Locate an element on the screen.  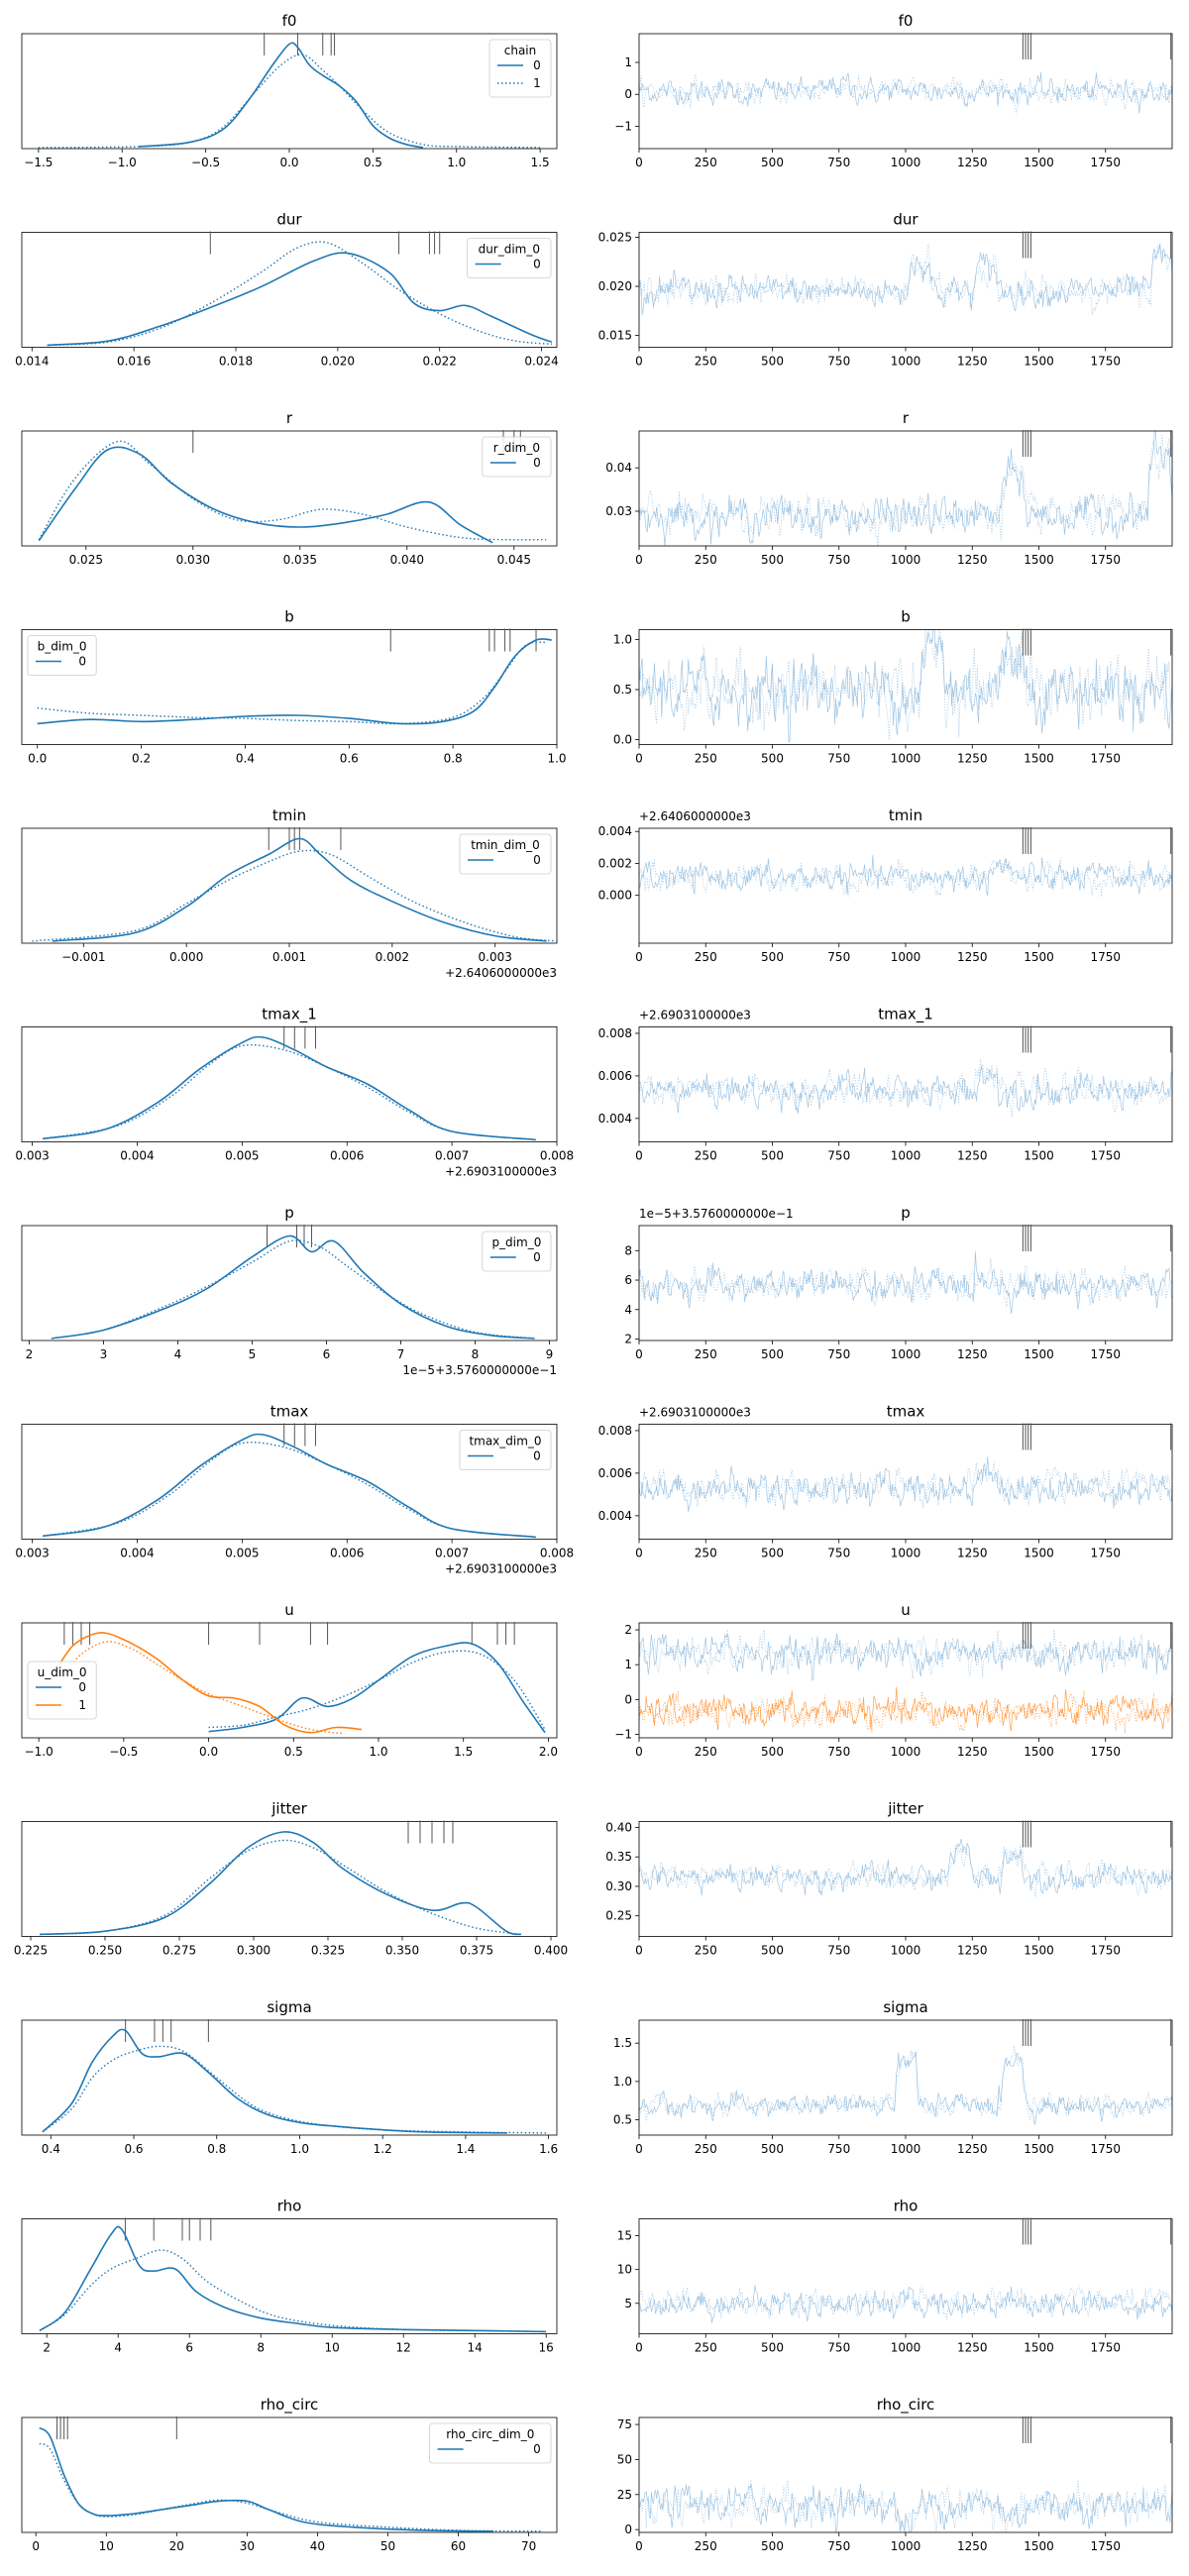
trace-ytick-label: −1 is located at coordinates (623, 1734).